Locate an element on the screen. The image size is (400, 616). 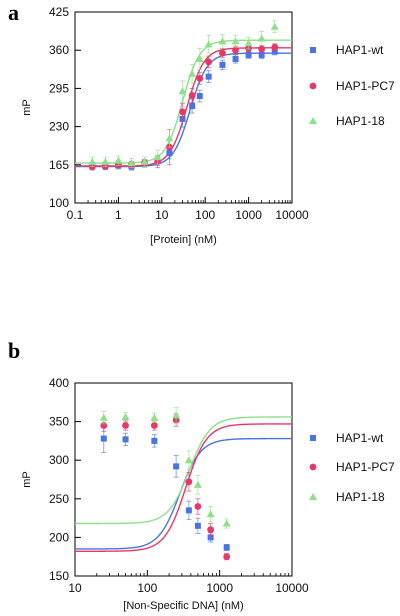
x-tick-label: 0.1 is located at coordinates (75, 215).